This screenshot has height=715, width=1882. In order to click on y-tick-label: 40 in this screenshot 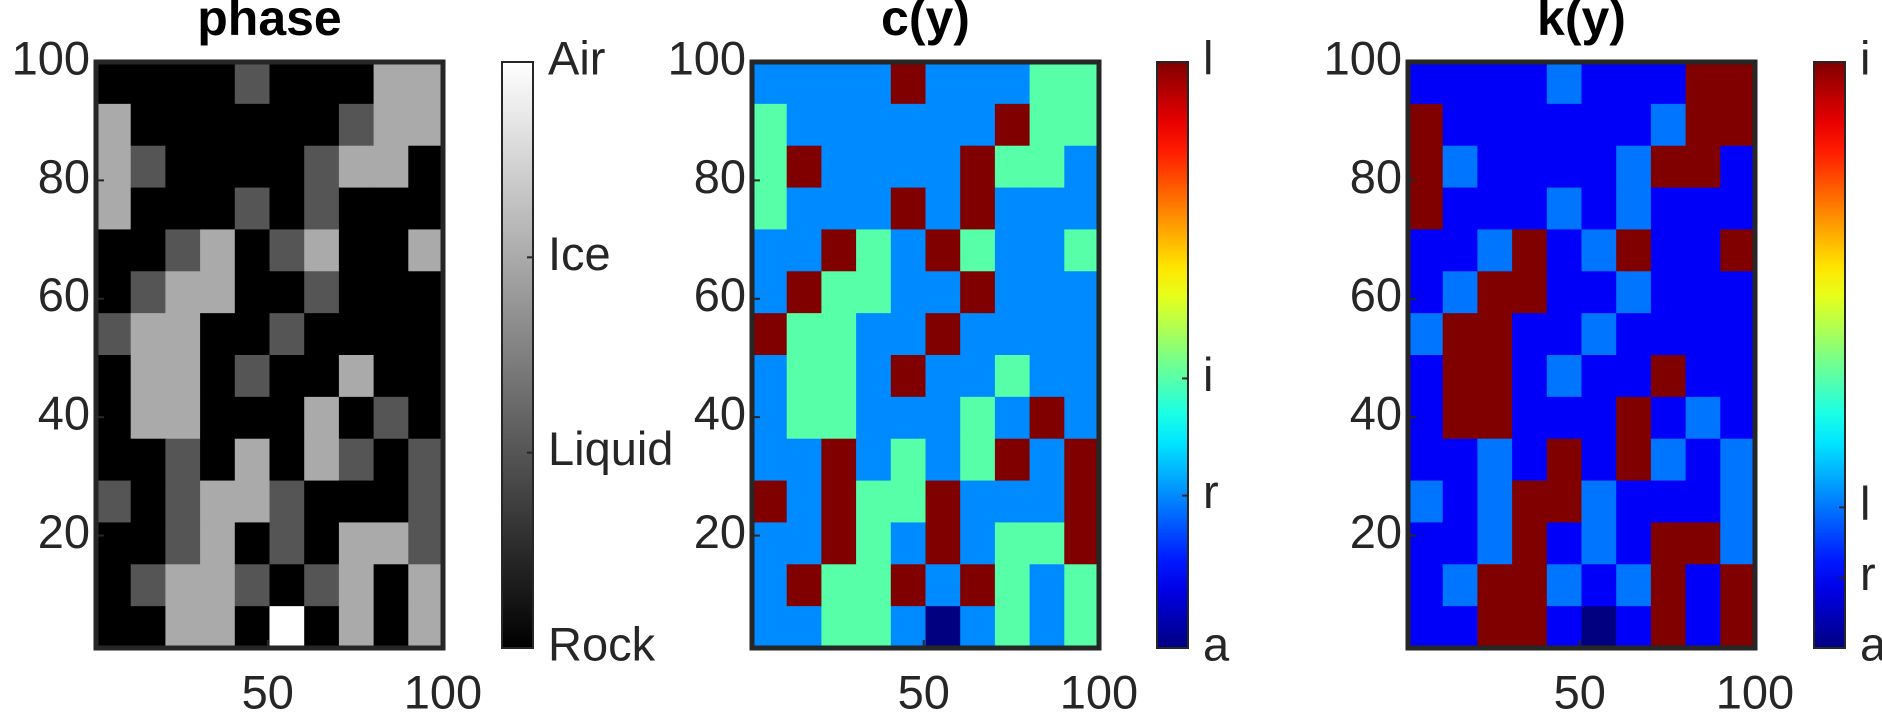, I will do `click(720, 413)`.